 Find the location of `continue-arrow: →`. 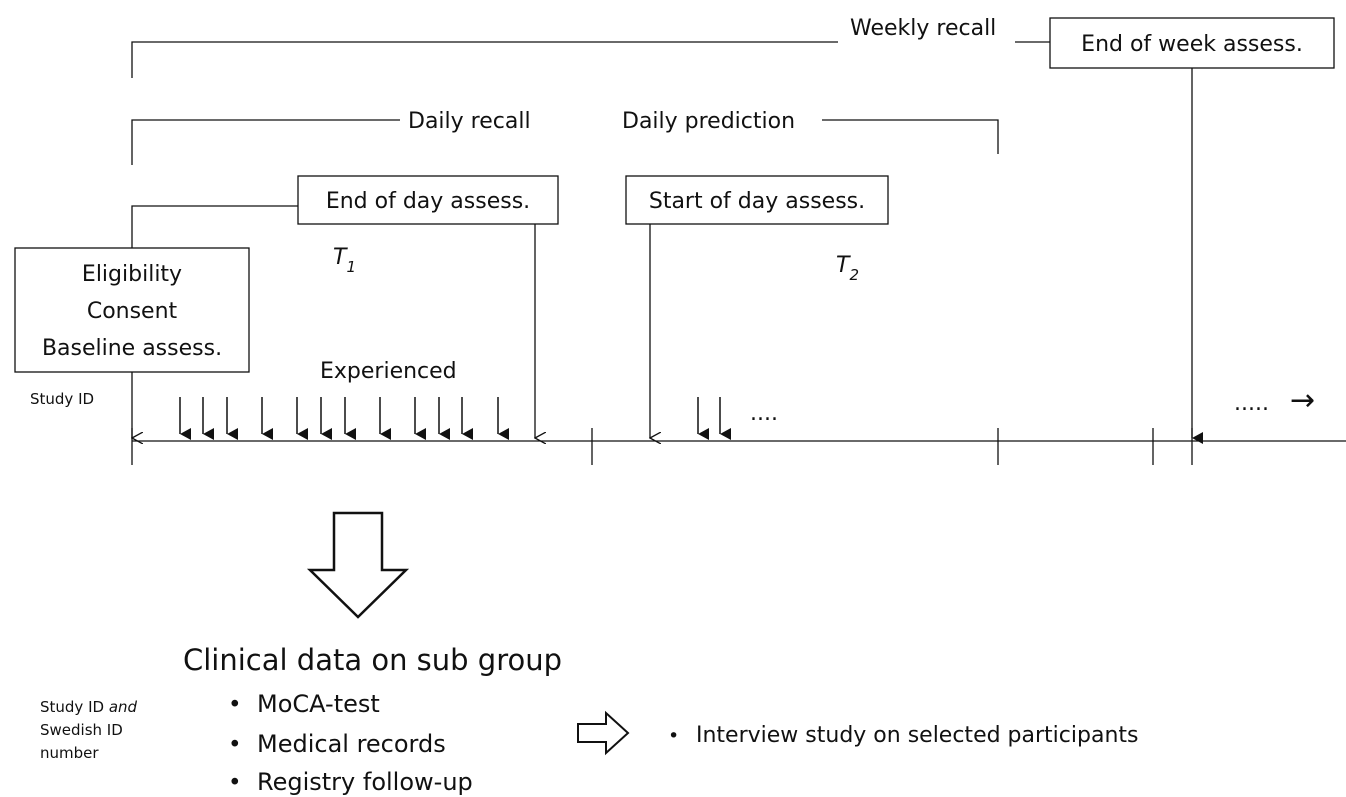

continue-arrow: → is located at coordinates (1302, 400).